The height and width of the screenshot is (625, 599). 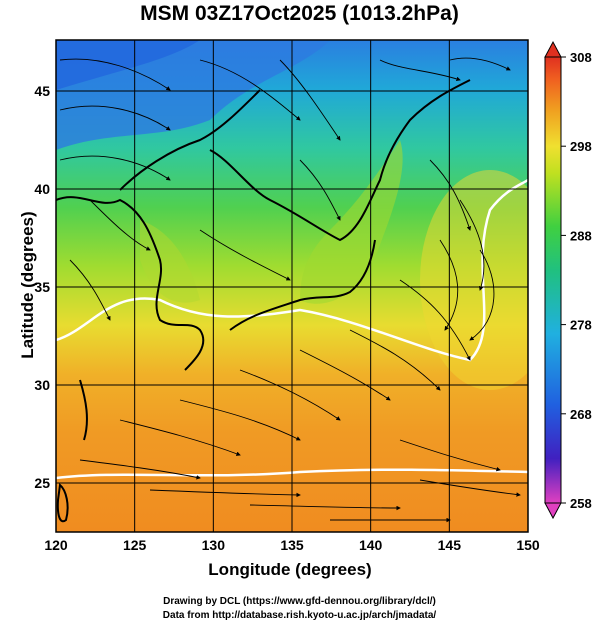 What do you see at coordinates (371, 545) in the screenshot?
I see `x-tick-label: 140` at bounding box center [371, 545].